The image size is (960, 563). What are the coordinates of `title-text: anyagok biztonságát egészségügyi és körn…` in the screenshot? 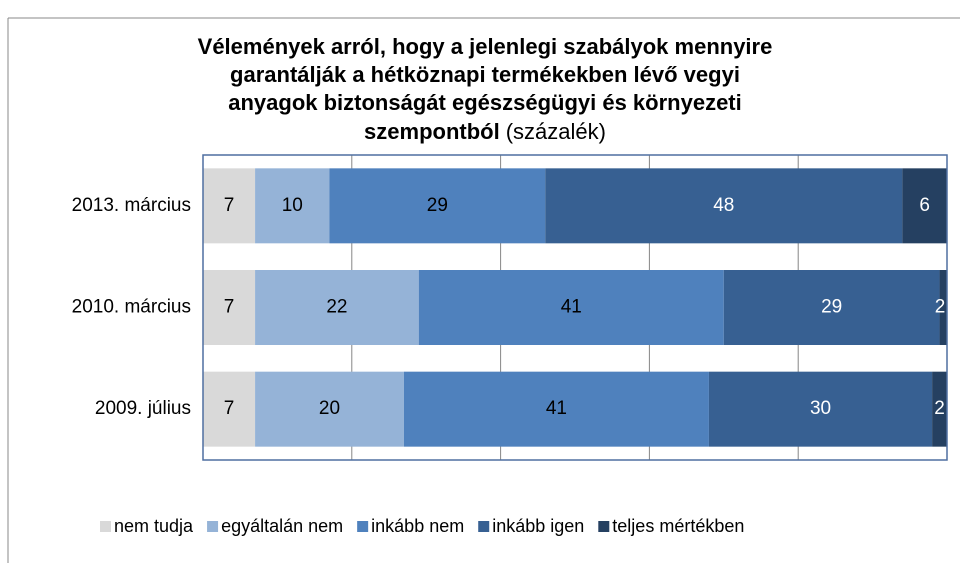 It's located at (485, 102).